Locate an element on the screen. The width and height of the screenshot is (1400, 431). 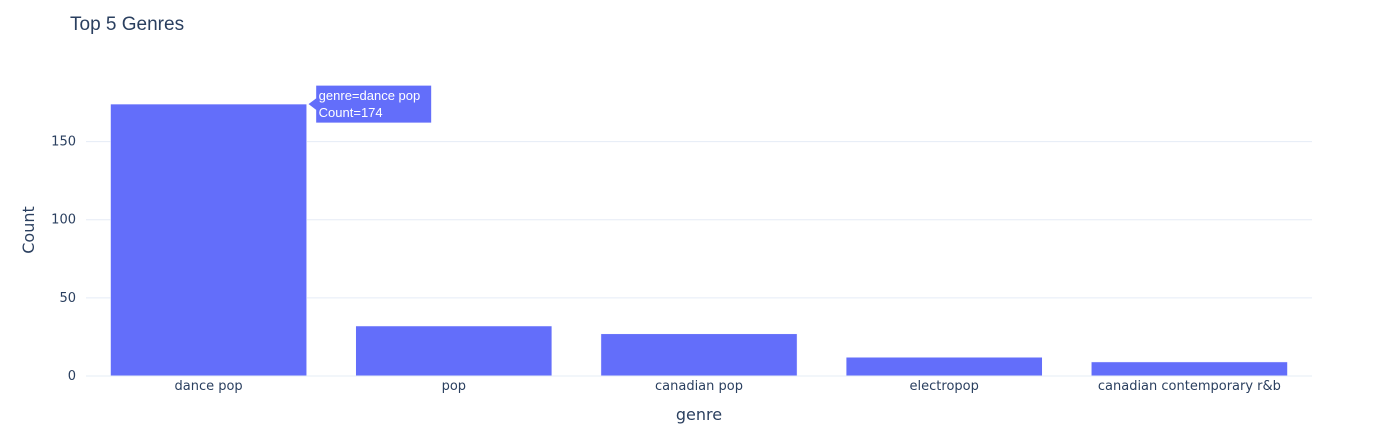
y-tick-label: 150 is located at coordinates (63, 142).